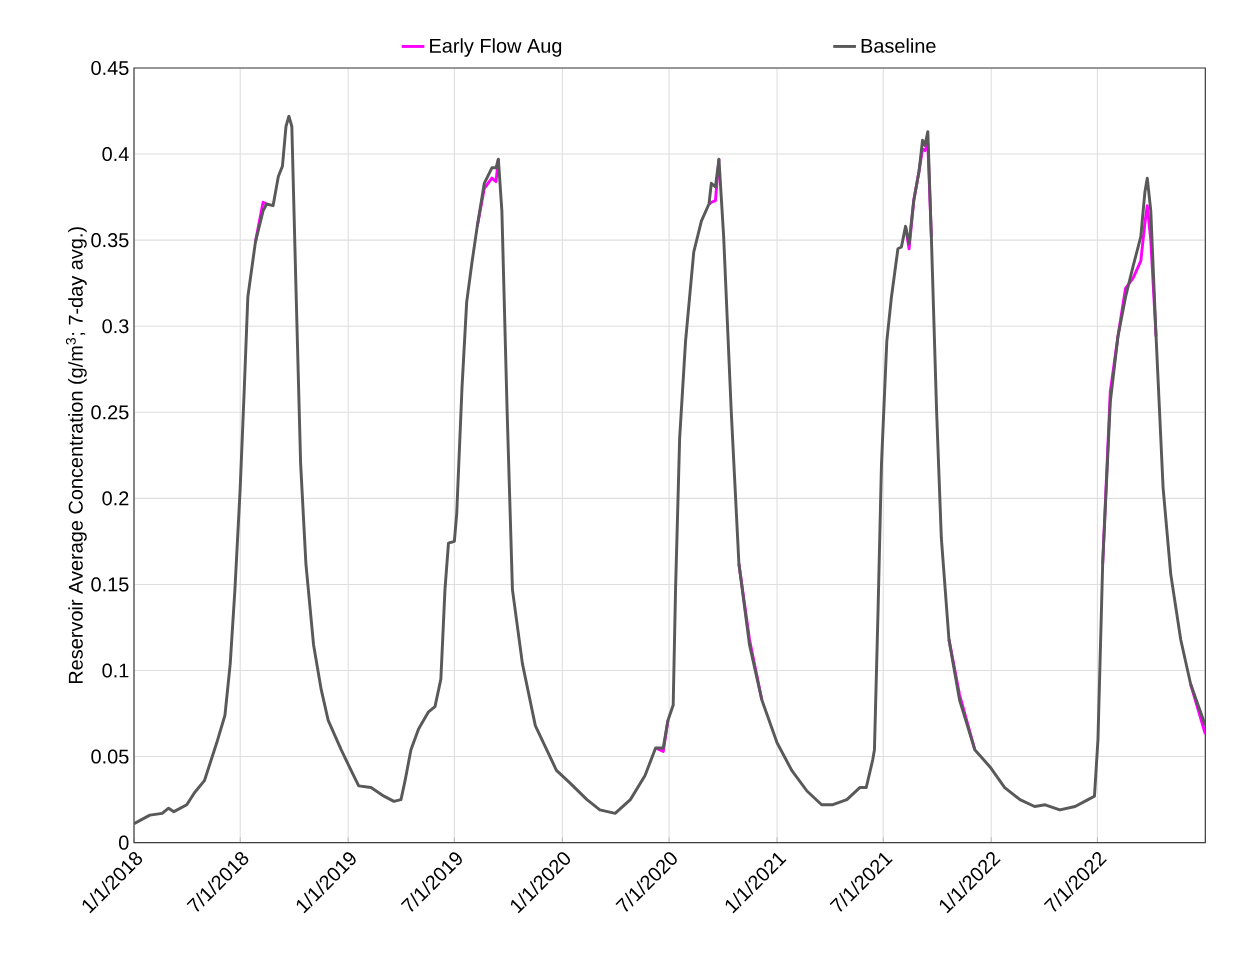 The image size is (1243, 962). What do you see at coordinates (76, 455) in the screenshot?
I see `y-axis-title: Reservoir Average Concentration (g/m$^{3}$; 7-day avg.)` at bounding box center [76, 455].